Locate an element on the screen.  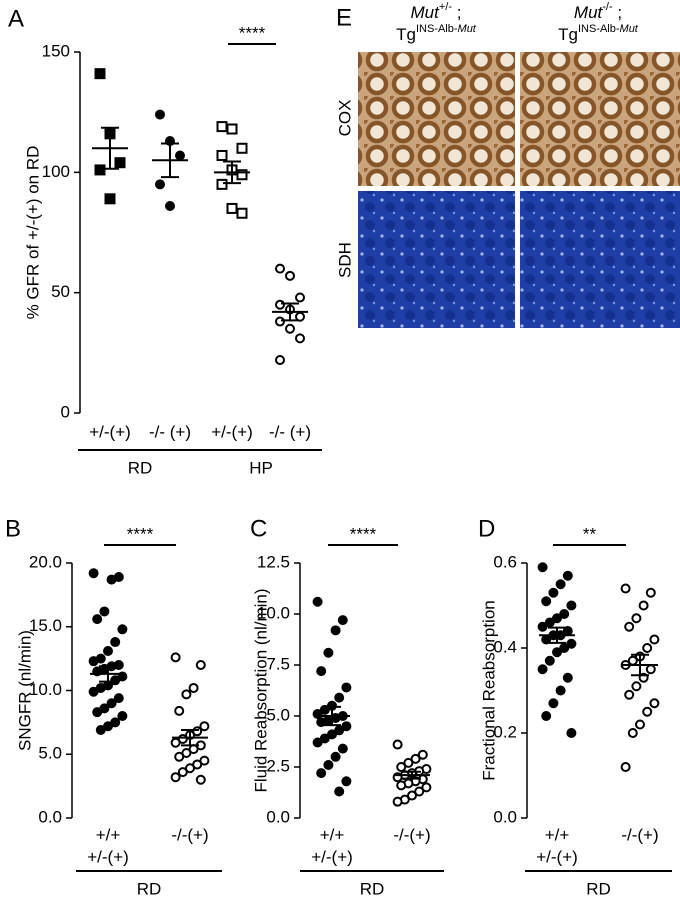
y-tick-label: 10.0 is located at coordinates (273, 612).